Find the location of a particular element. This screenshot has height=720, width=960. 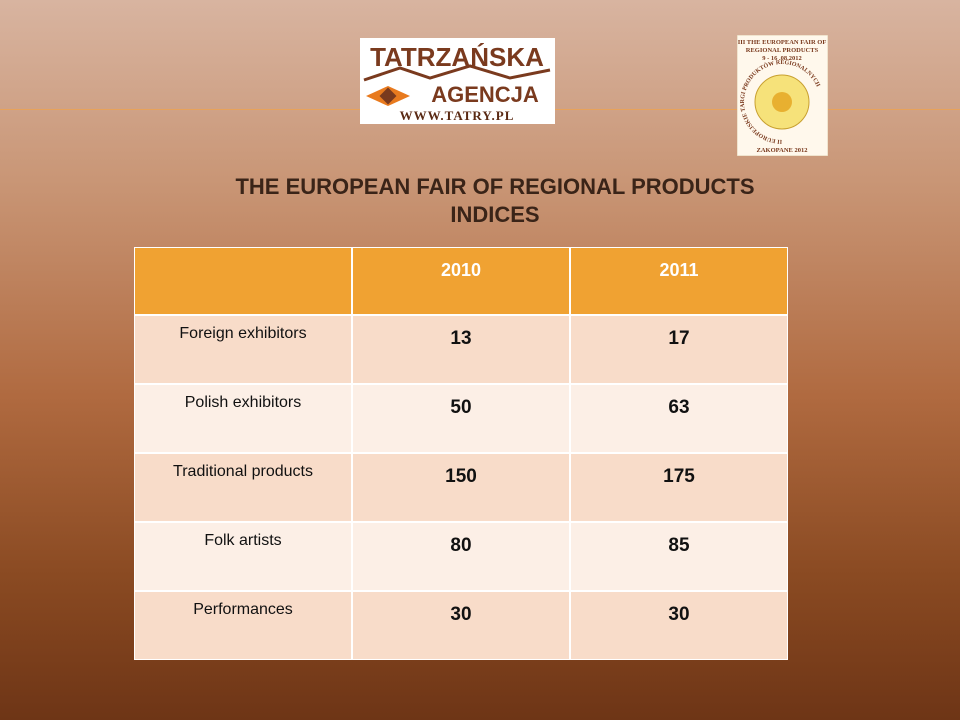

fair-footer: ZAKOPANE 2012 is located at coordinates (782, 150).